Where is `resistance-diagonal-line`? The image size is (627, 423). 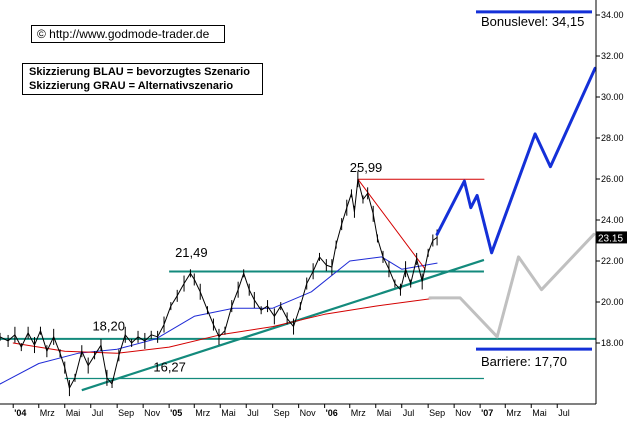
resistance-diagonal-line is located at coordinates (391, 224).